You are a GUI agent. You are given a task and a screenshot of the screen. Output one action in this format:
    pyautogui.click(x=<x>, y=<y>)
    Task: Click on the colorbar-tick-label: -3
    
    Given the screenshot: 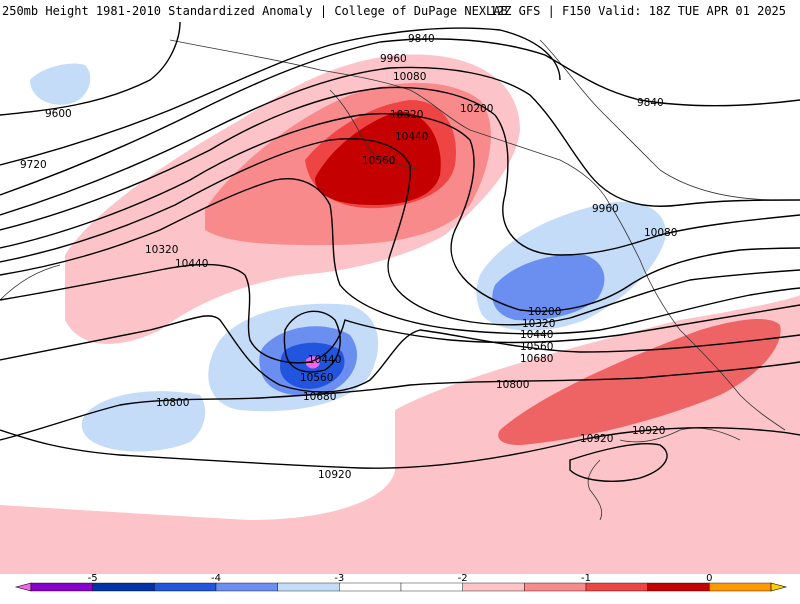 What is the action you would take?
    pyautogui.click(x=339, y=579)
    